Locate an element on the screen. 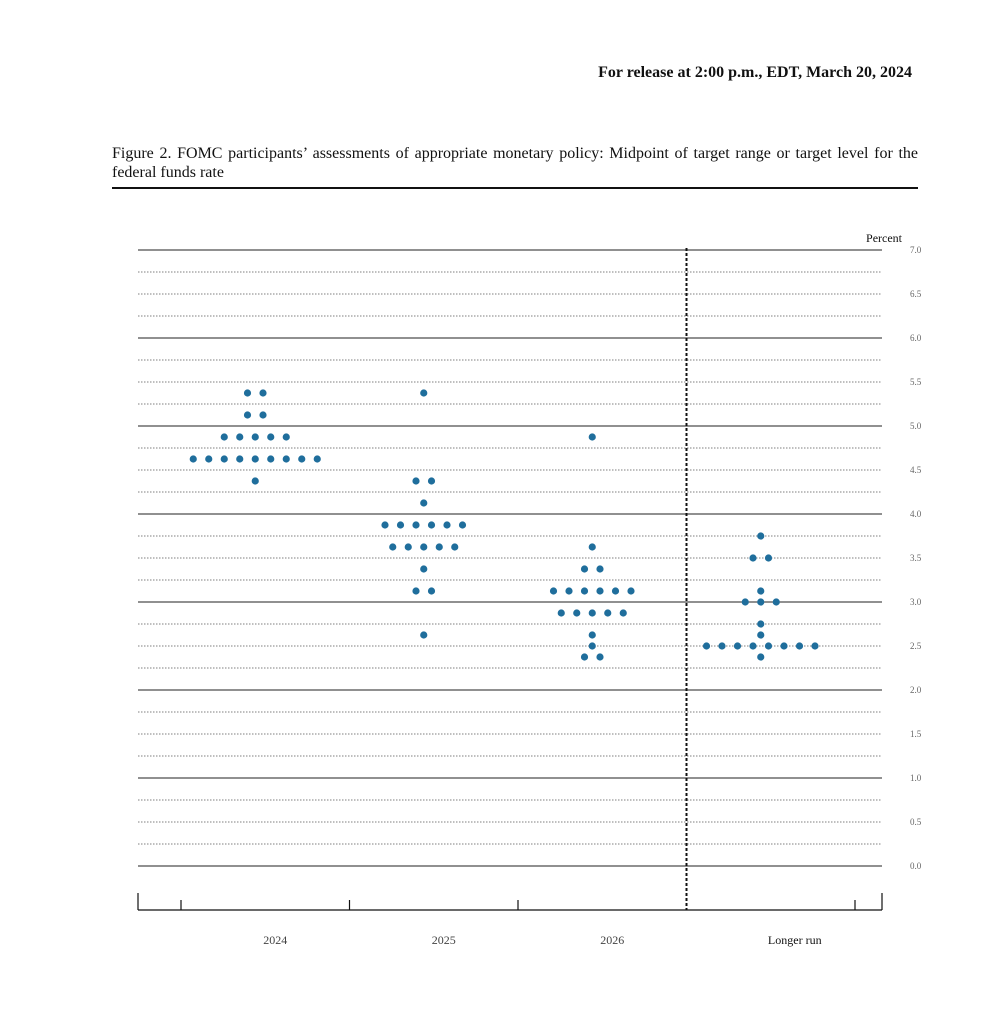 Image resolution: width=984 pixels, height=1015 pixels. y-tick-label: 2.0 is located at coordinates (916, 690).